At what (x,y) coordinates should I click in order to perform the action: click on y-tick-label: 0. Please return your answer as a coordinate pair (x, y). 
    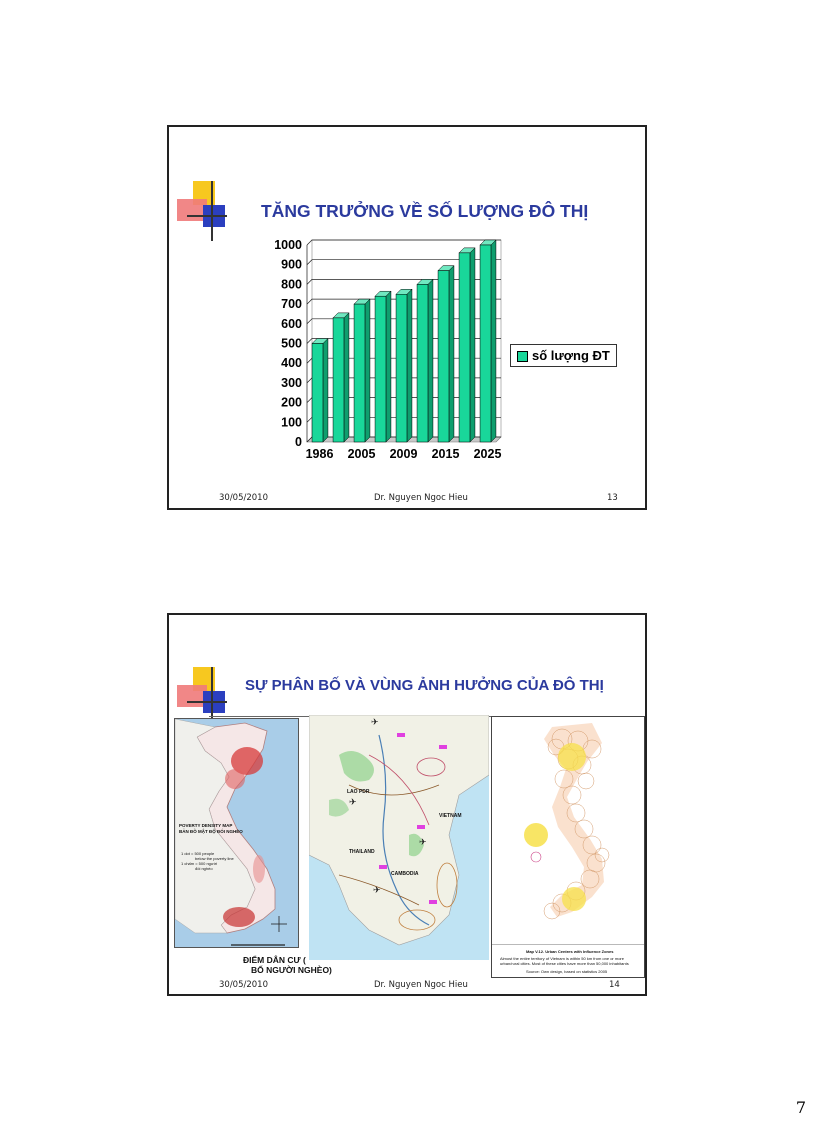
    Looking at the image, I should click on (298, 442).